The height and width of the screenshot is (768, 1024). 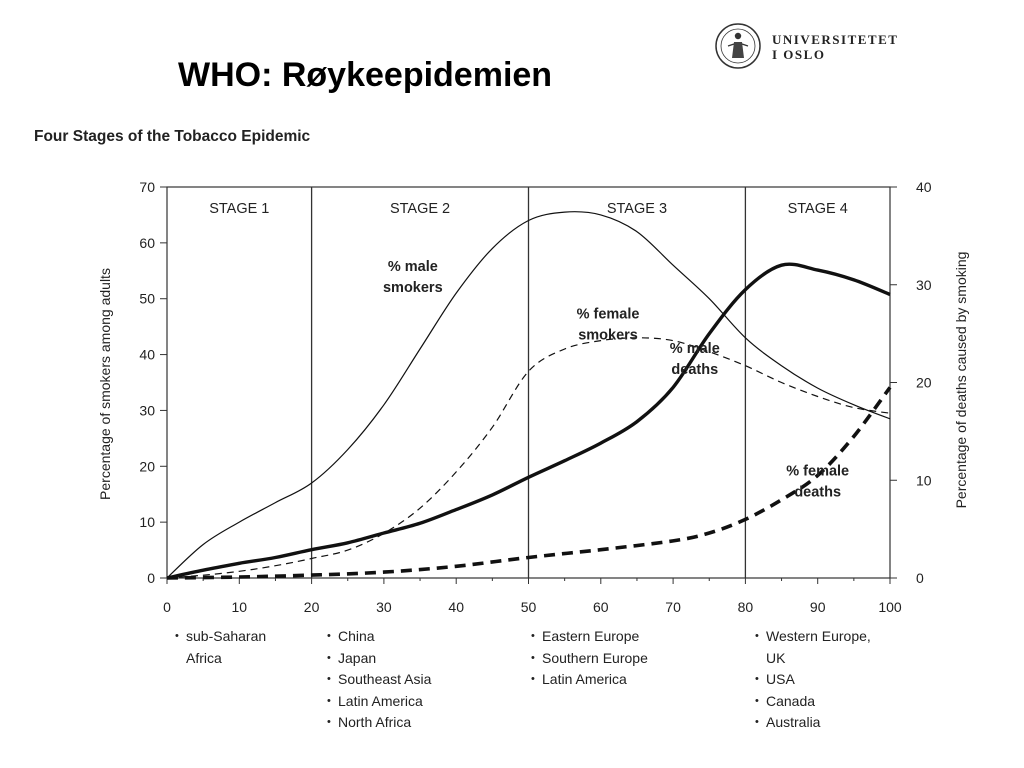 What do you see at coordinates (695, 359) in the screenshot?
I see `series-label-male-deaths: % male deaths` at bounding box center [695, 359].